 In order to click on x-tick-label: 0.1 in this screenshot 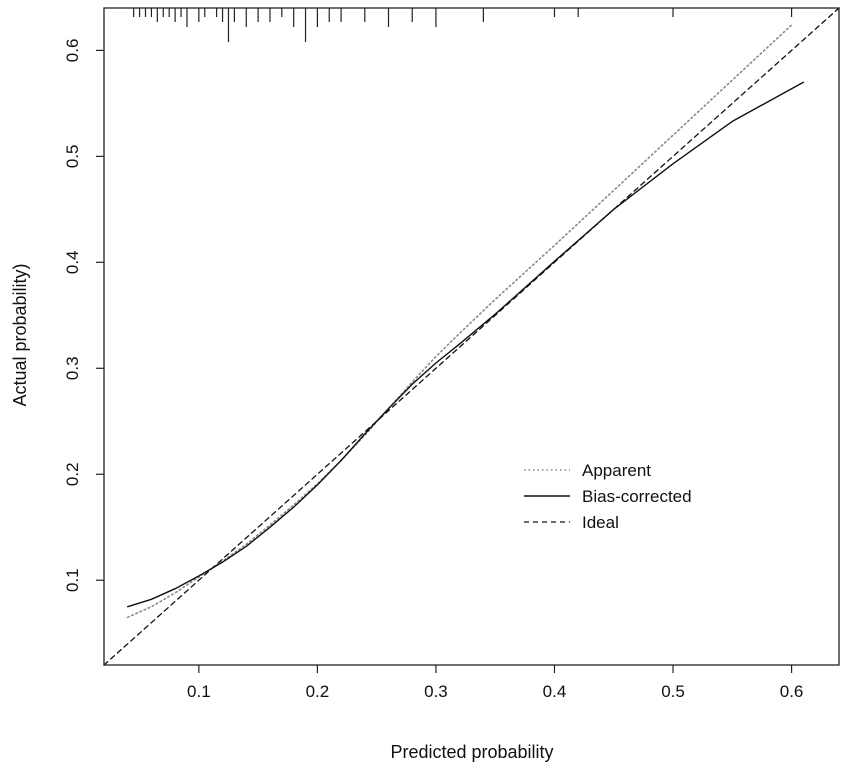, I will do `click(199, 691)`.